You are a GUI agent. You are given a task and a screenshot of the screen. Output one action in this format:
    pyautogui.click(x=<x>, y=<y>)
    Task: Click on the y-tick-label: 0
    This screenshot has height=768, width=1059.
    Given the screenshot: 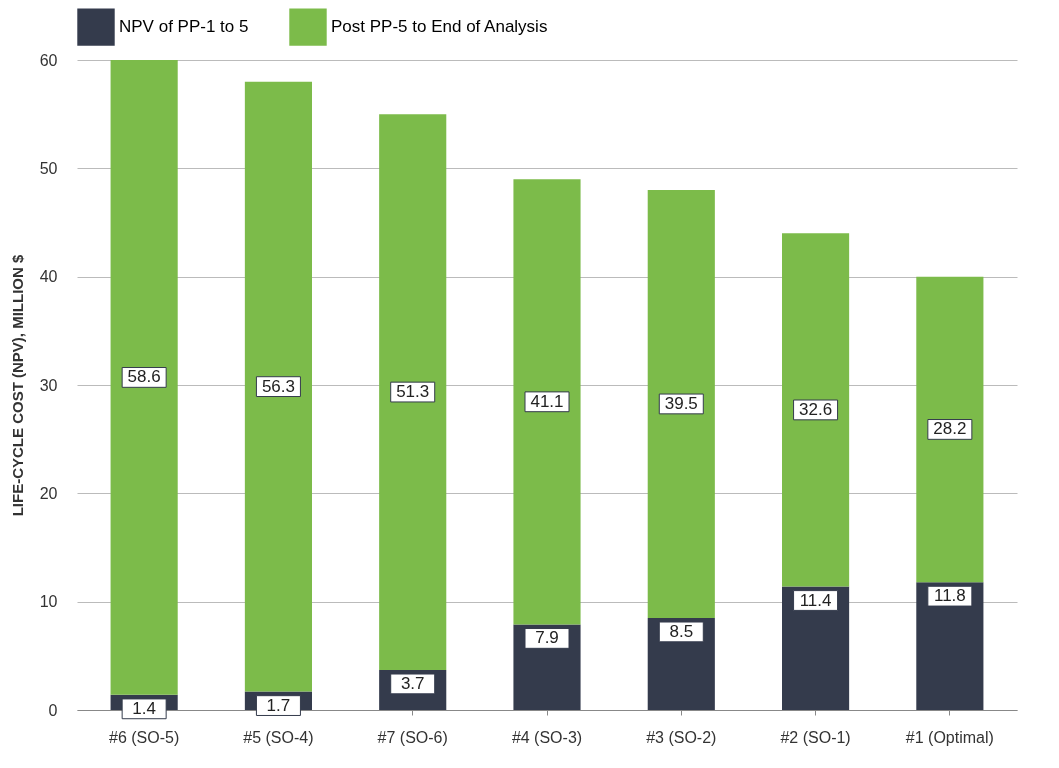 What is the action you would take?
    pyautogui.click(x=53, y=710)
    